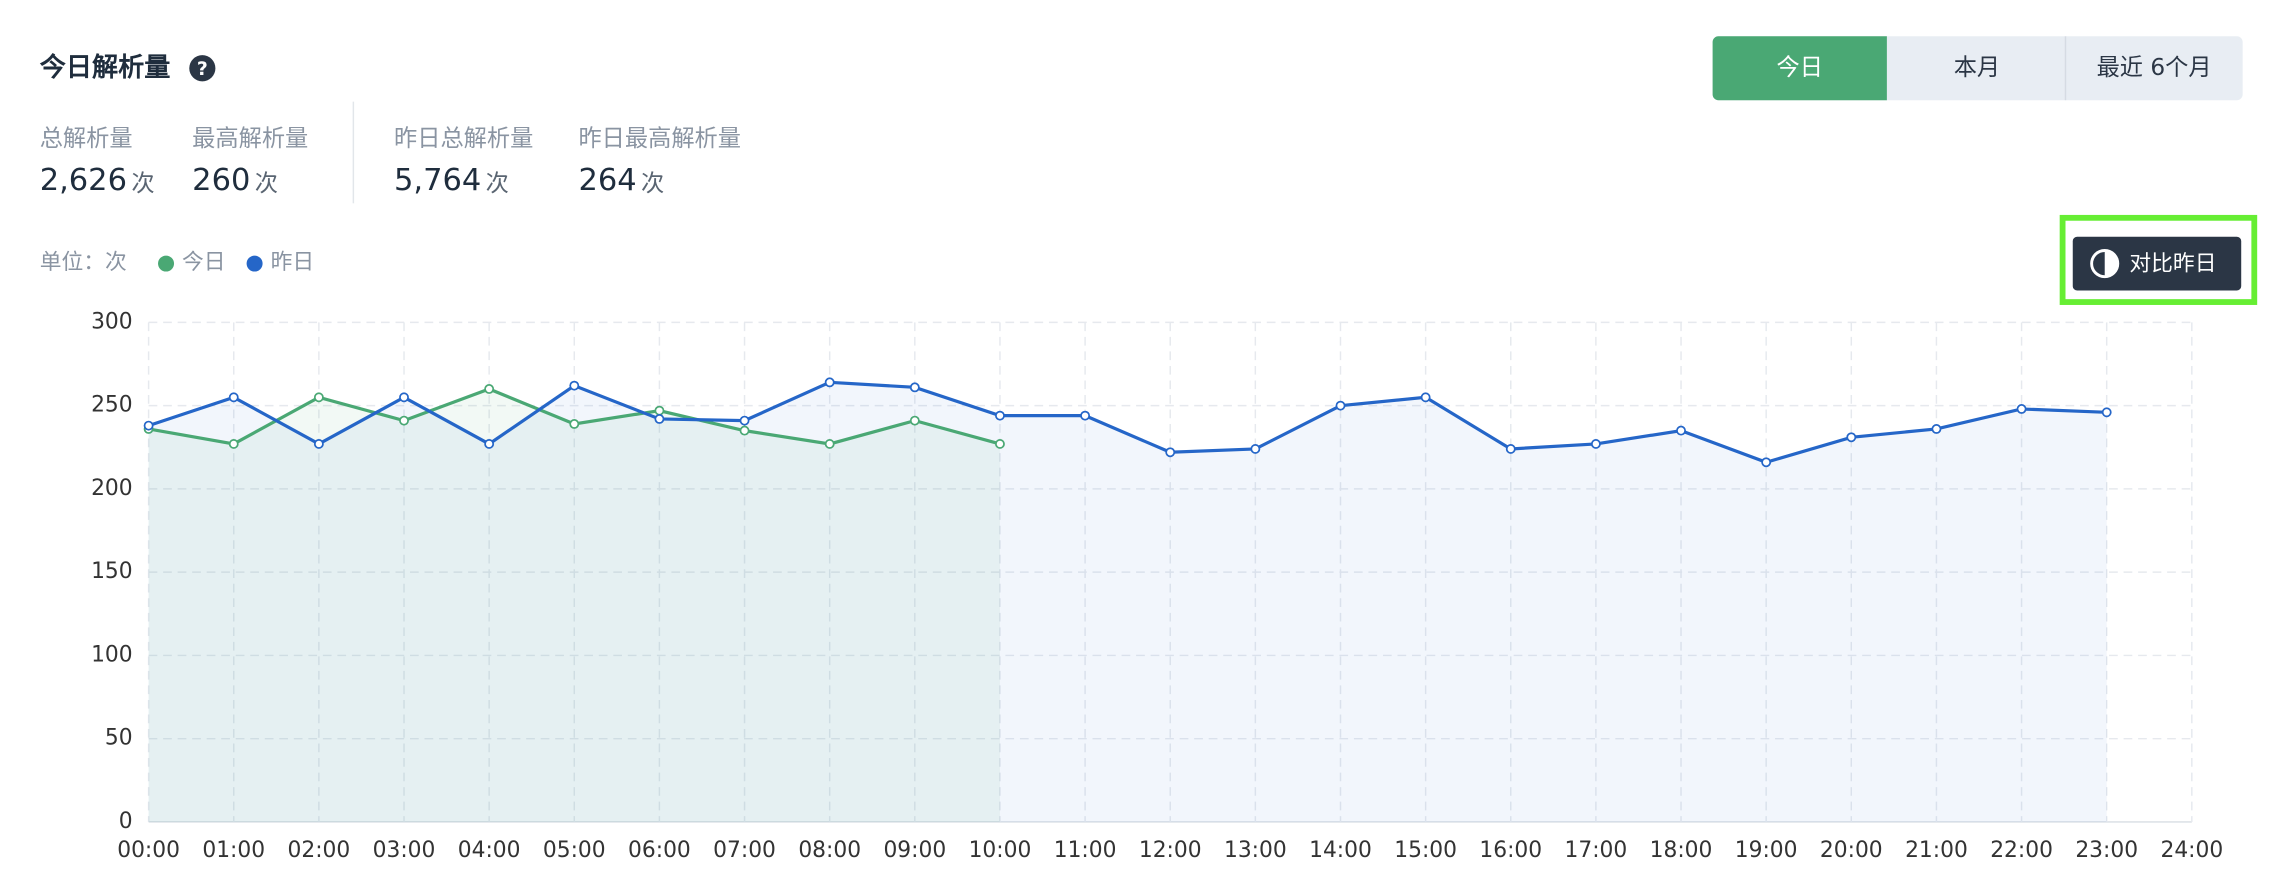 Image resolution: width=2278 pixels, height=896 pixels. What do you see at coordinates (250, 138) in the screenshot?
I see `stat-label: 最高解析量` at bounding box center [250, 138].